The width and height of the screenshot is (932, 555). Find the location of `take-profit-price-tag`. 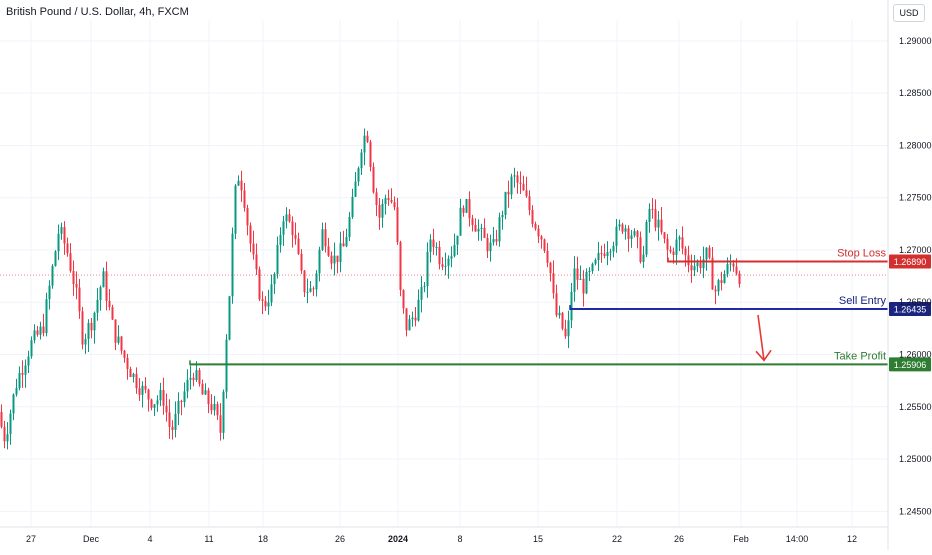

take-profit-price-tag is located at coordinates (910, 364).